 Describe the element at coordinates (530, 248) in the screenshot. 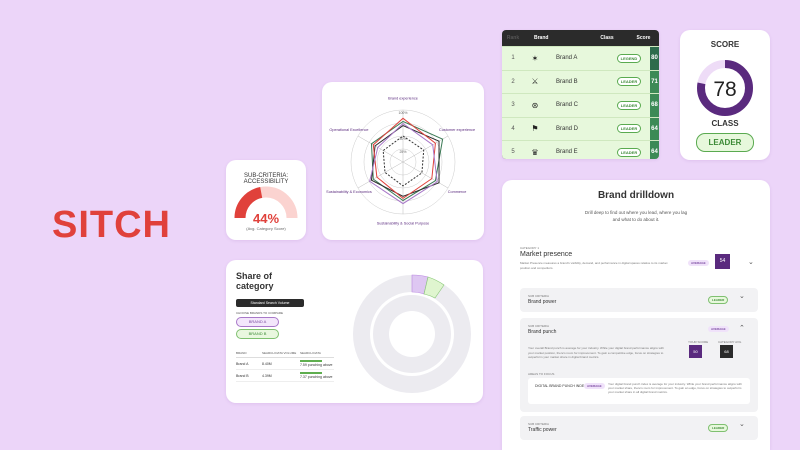

I see `category-kicker: CATEGORY 1` at that location.